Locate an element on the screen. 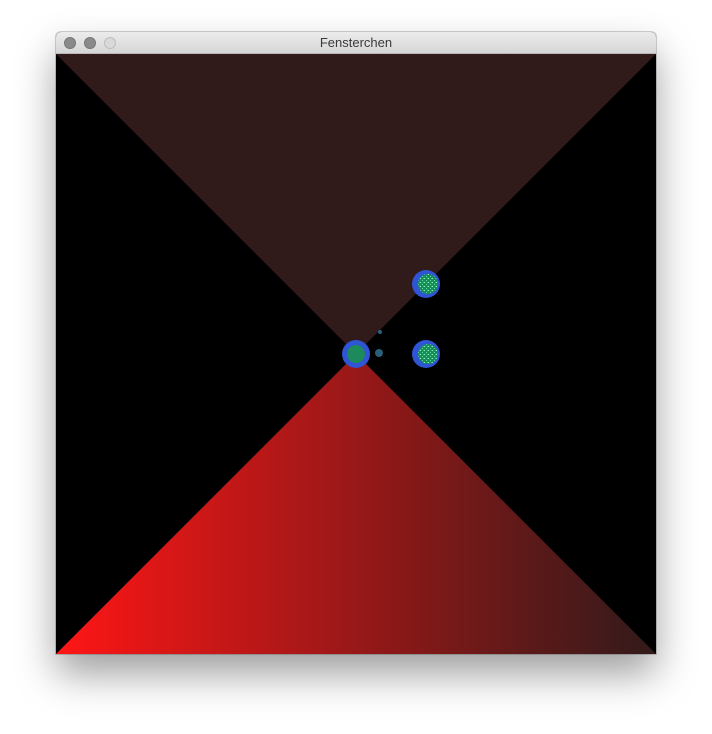 The height and width of the screenshot is (734, 712). circle-center is located at coordinates (356, 354).